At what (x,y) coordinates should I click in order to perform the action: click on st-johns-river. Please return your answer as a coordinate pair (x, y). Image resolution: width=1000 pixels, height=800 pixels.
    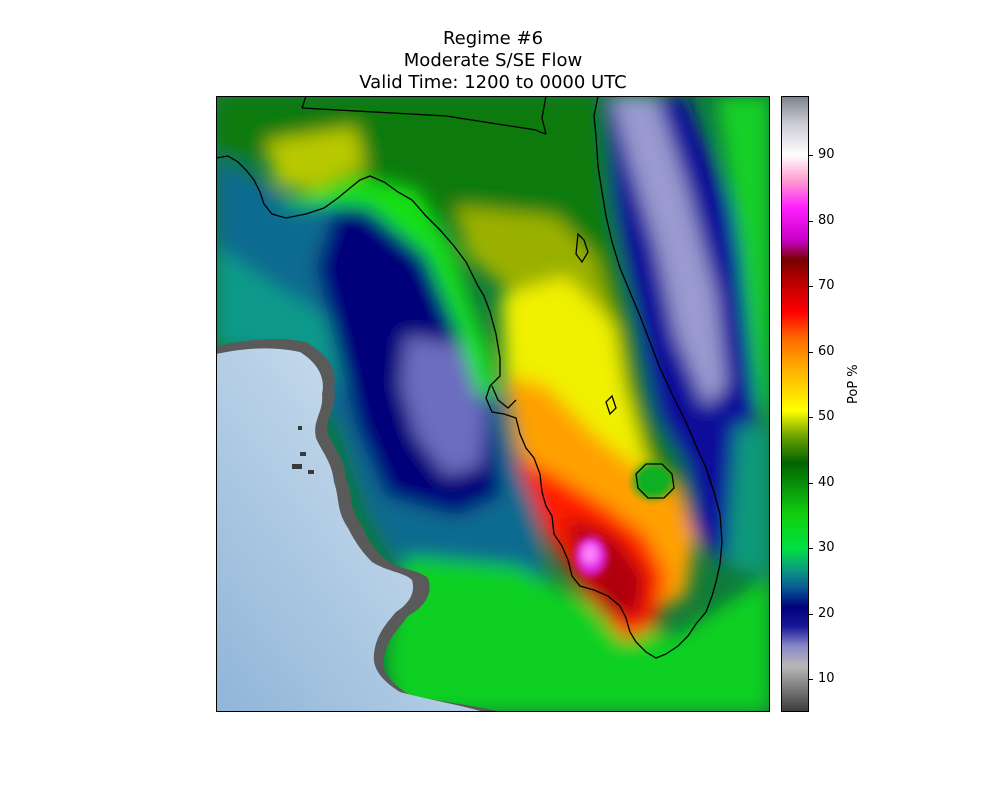
    Looking at the image, I should click on (544, 115).